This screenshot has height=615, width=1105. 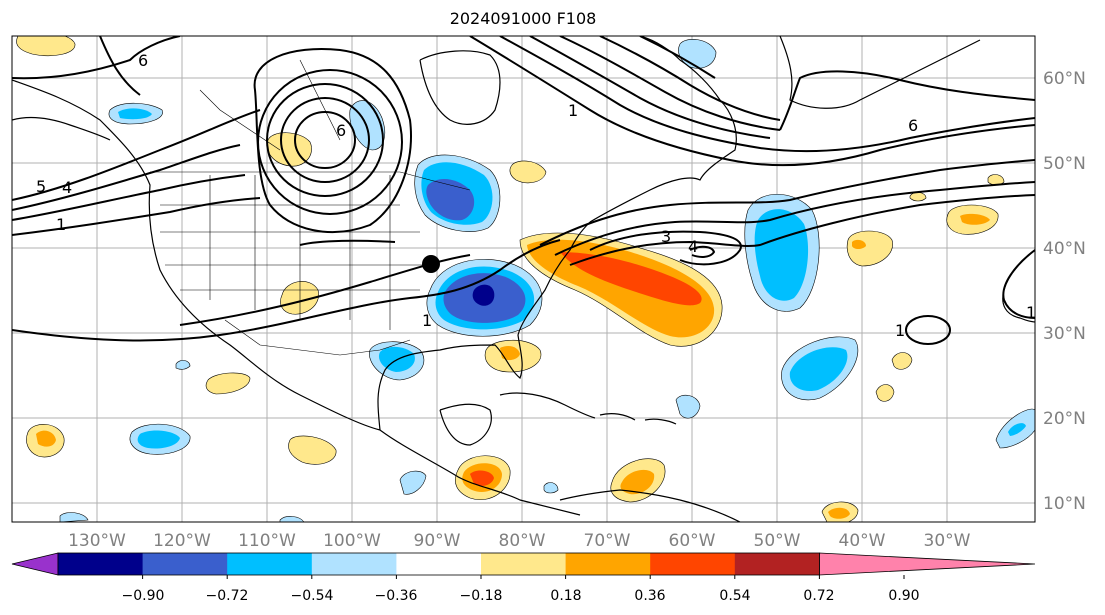 What do you see at coordinates (97, 541) in the screenshot?
I see `lon-label: 130°W` at bounding box center [97, 541].